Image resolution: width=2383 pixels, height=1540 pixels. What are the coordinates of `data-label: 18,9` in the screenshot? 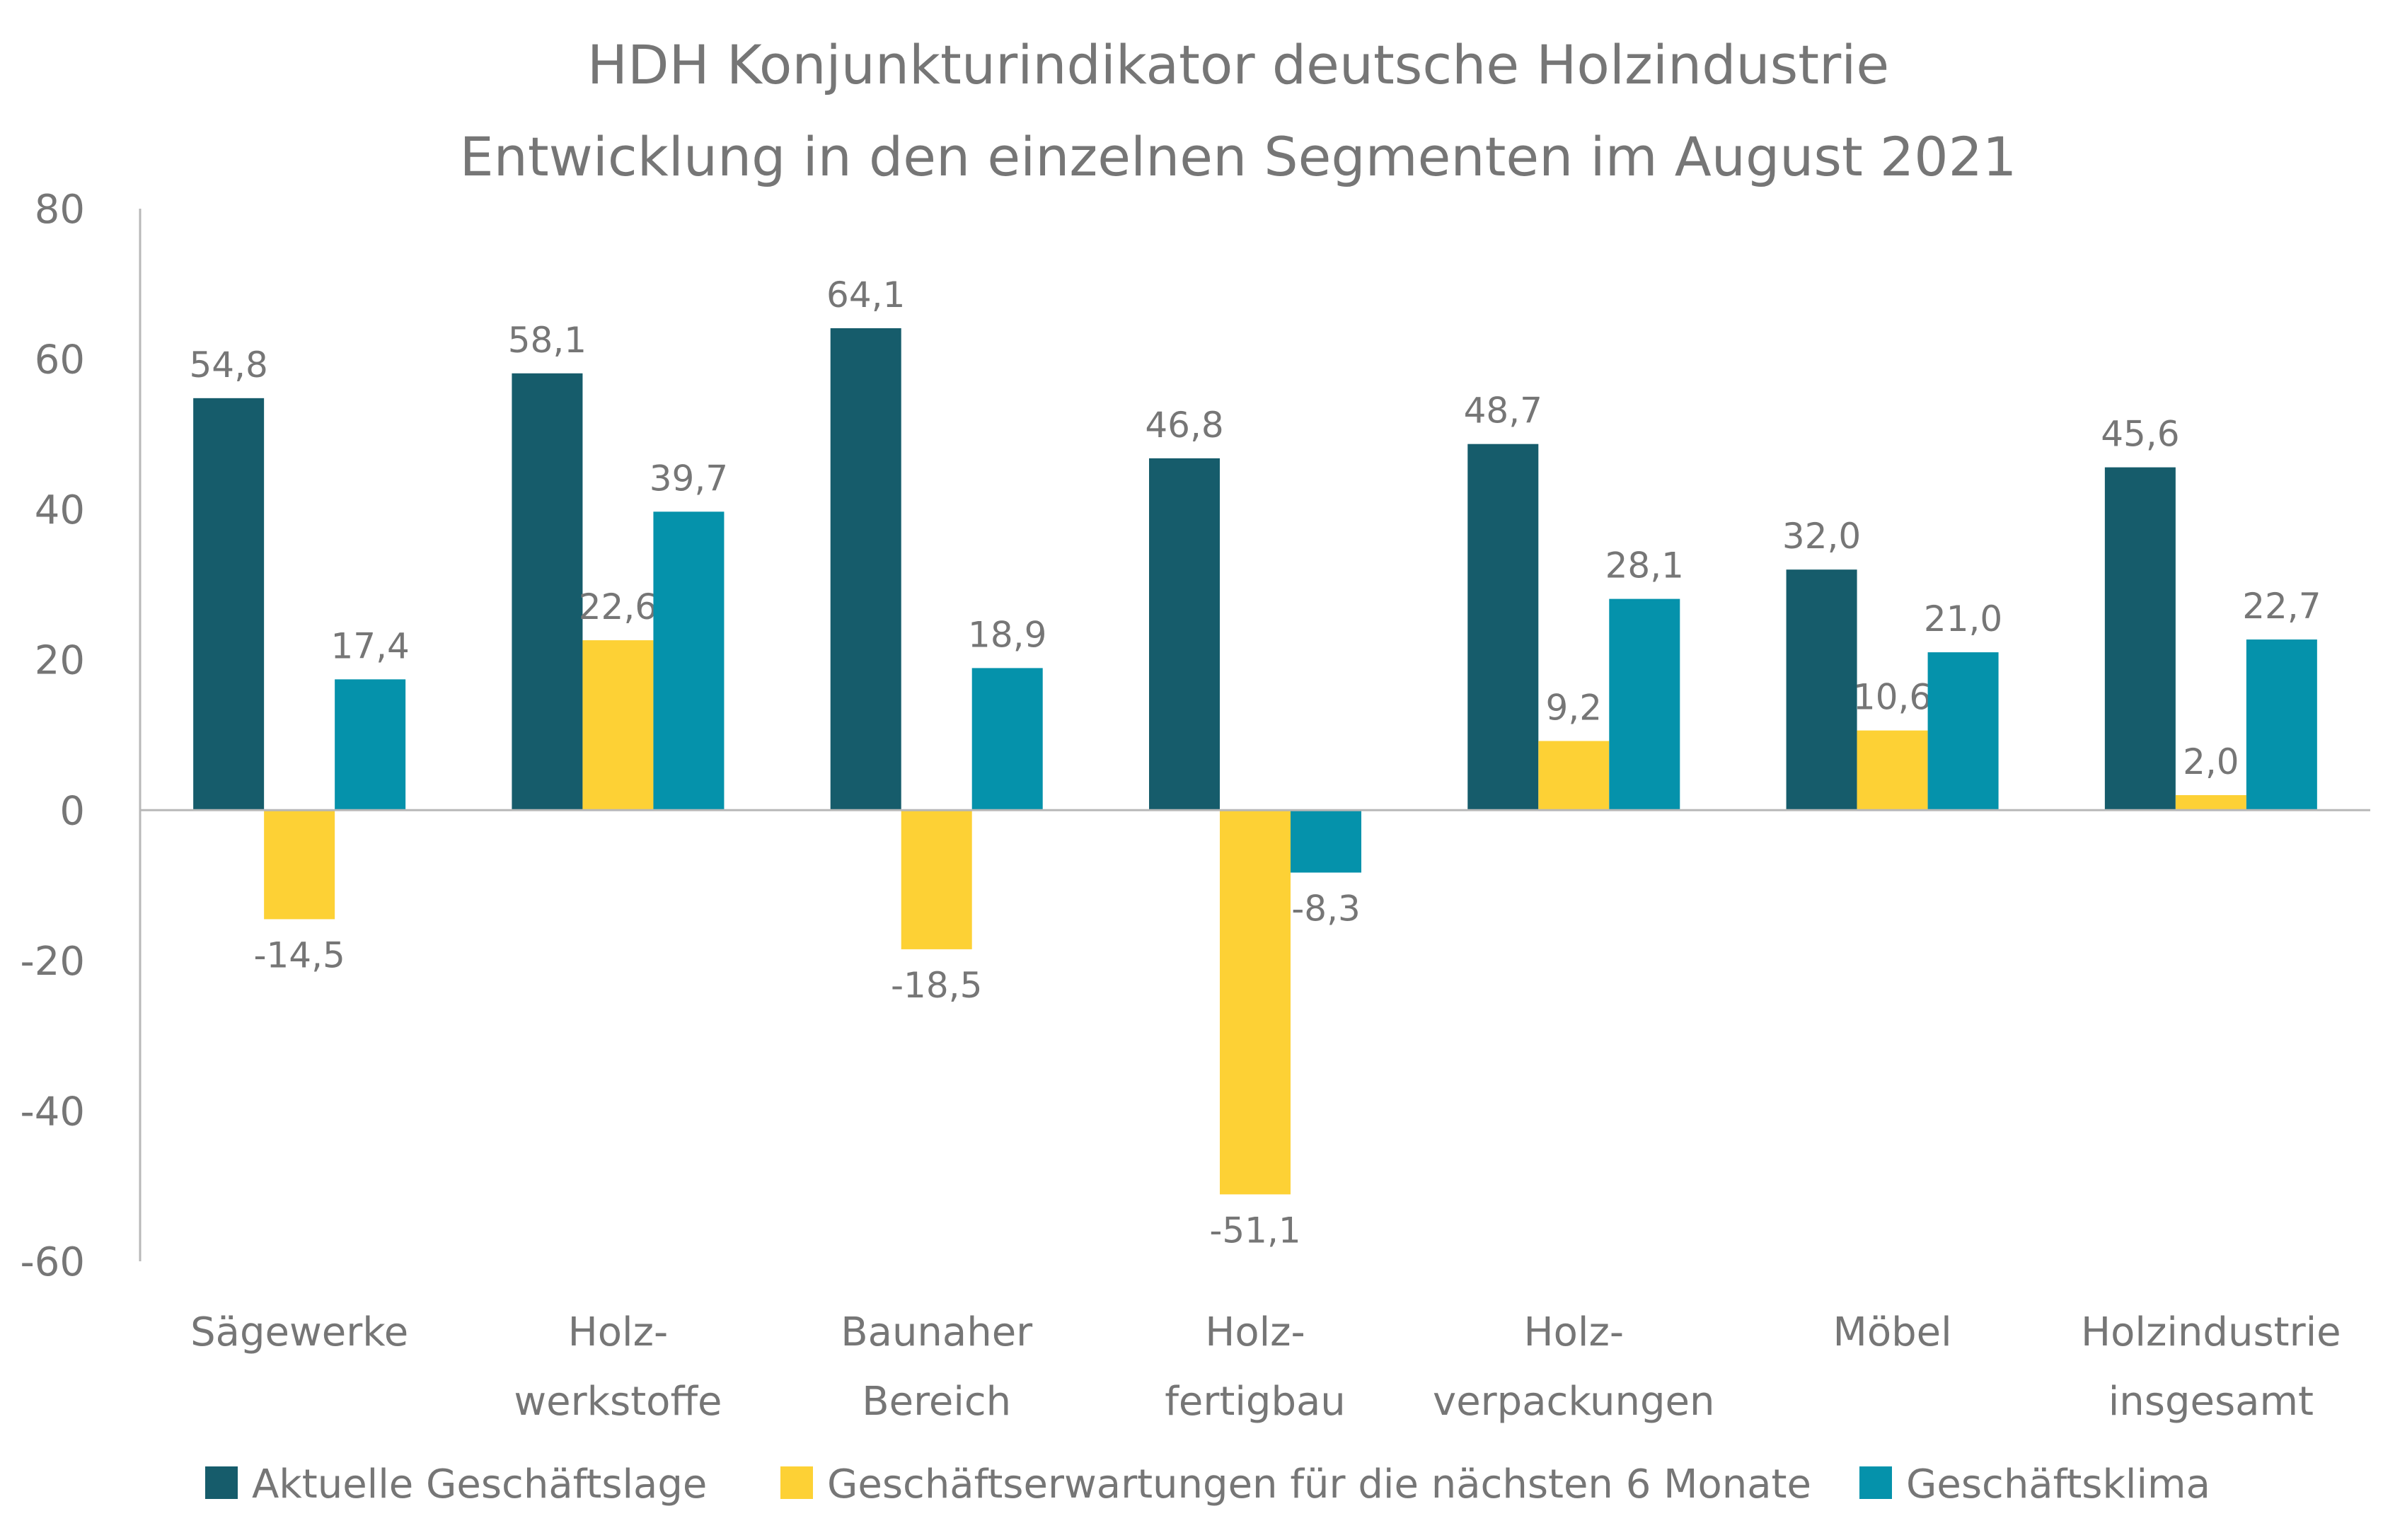 It's located at (1007, 634).